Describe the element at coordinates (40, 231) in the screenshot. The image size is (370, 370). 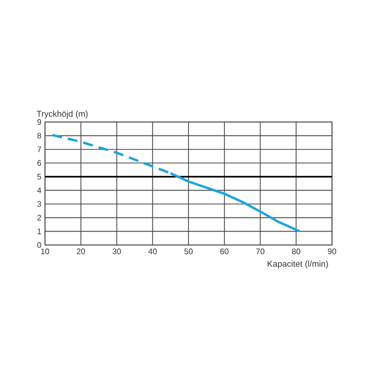
I see `y-tick-label: 1` at that location.